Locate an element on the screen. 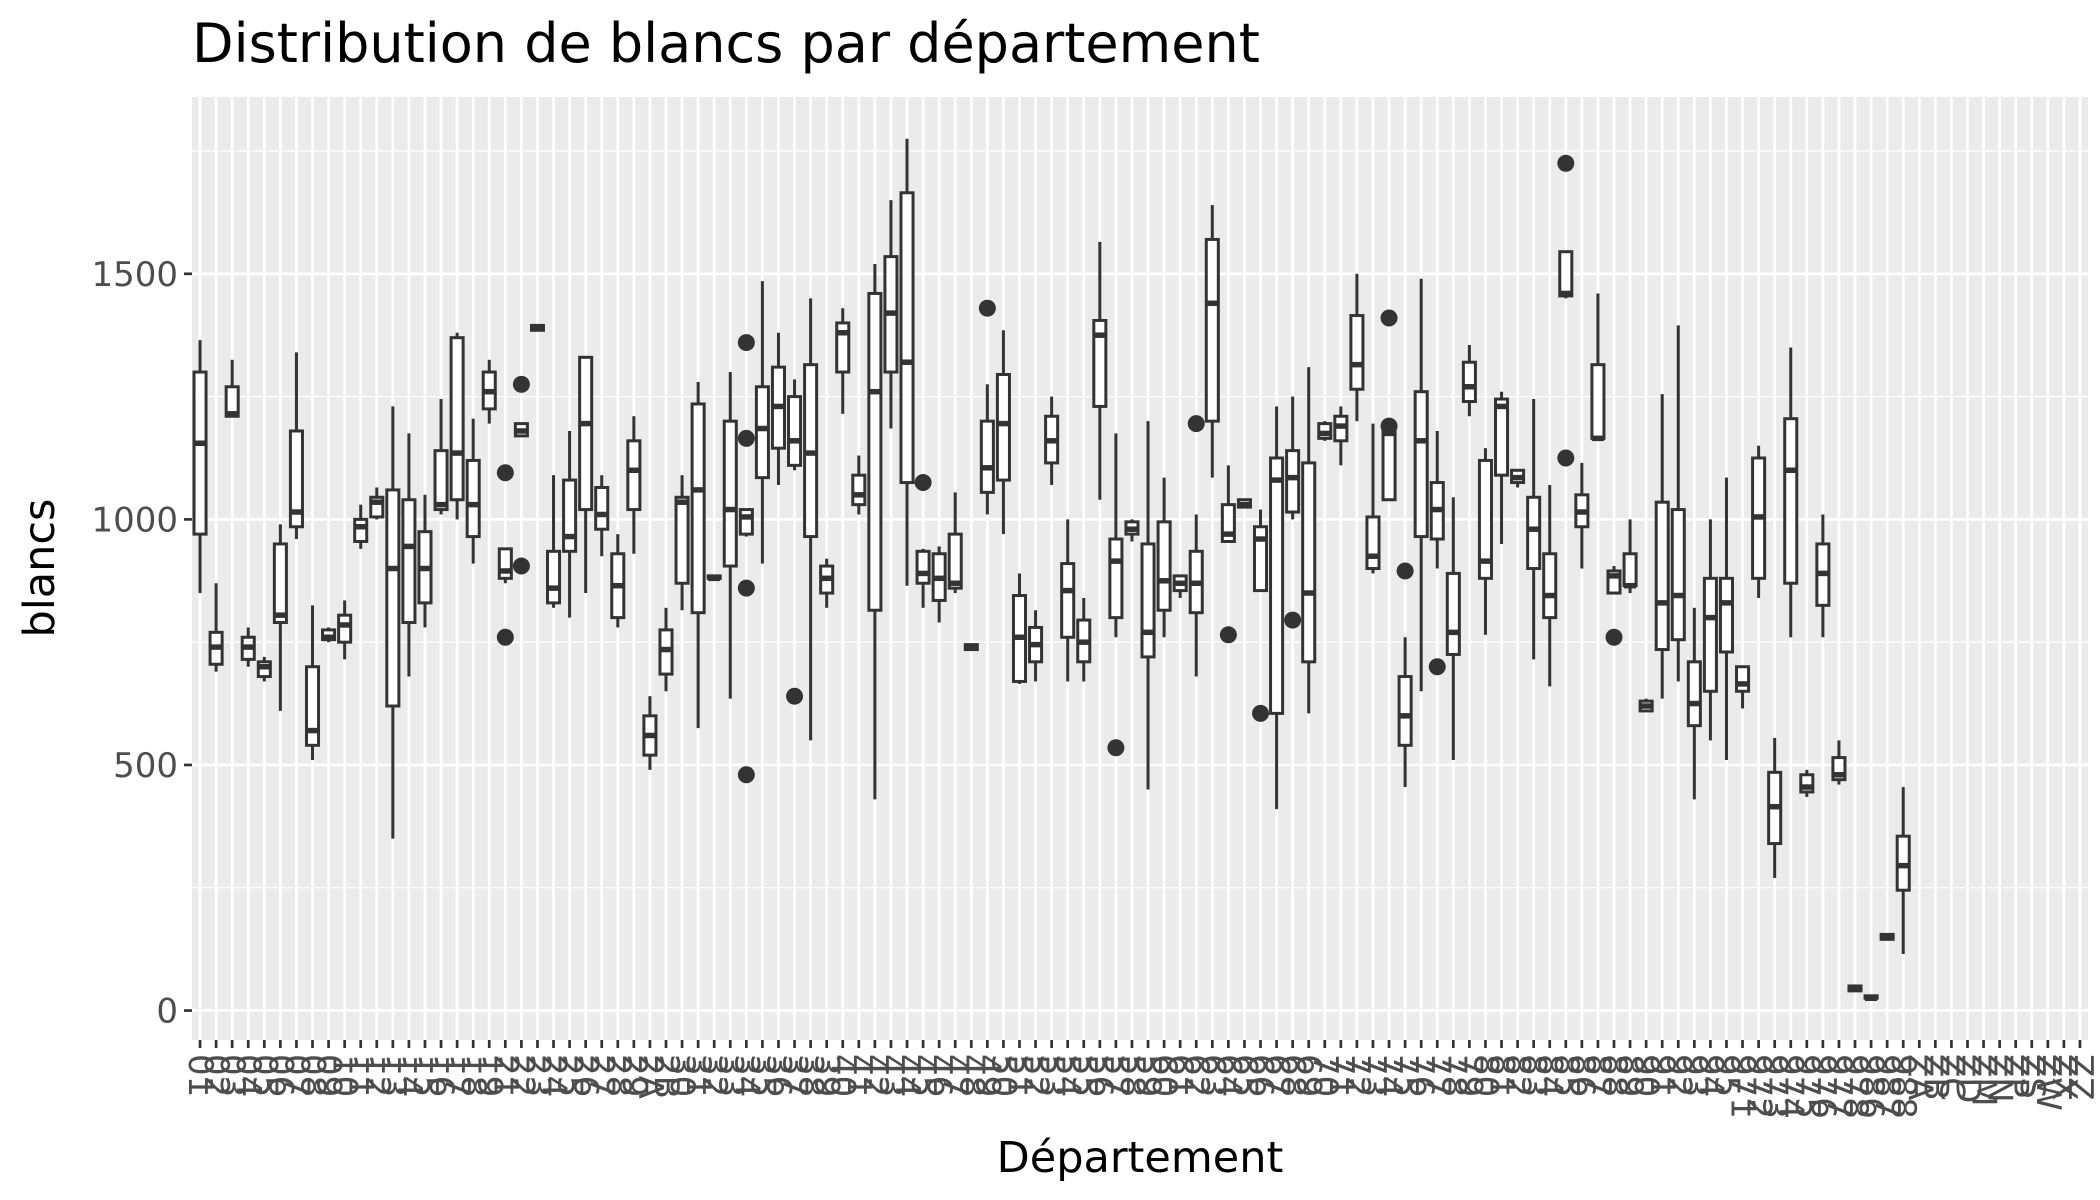 The image size is (2100, 1200). x-tick-label: ZW is located at coordinates (2048, 1082).